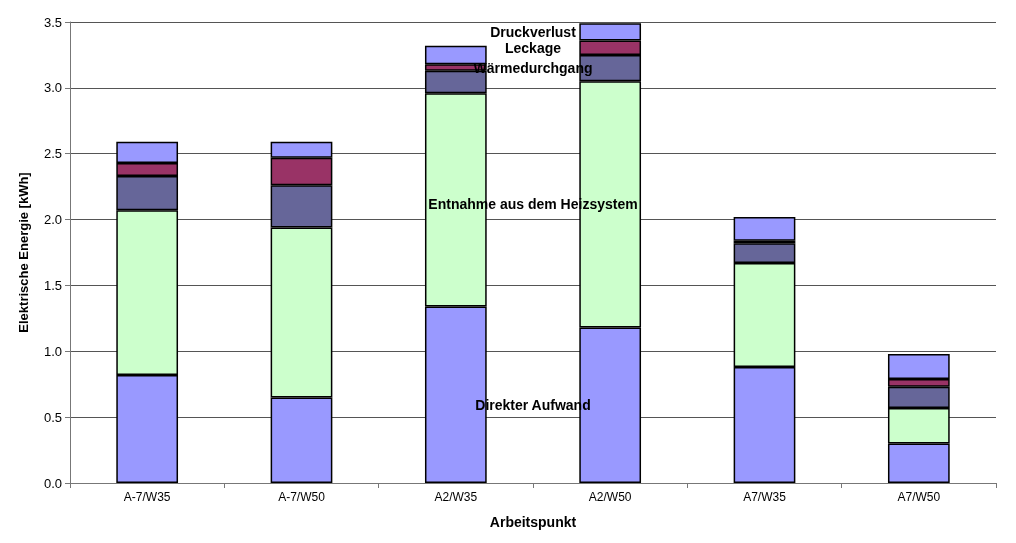 The width and height of the screenshot is (1016, 543). What do you see at coordinates (610, 497) in the screenshot?
I see `x-tick-label: A2/W50` at bounding box center [610, 497].